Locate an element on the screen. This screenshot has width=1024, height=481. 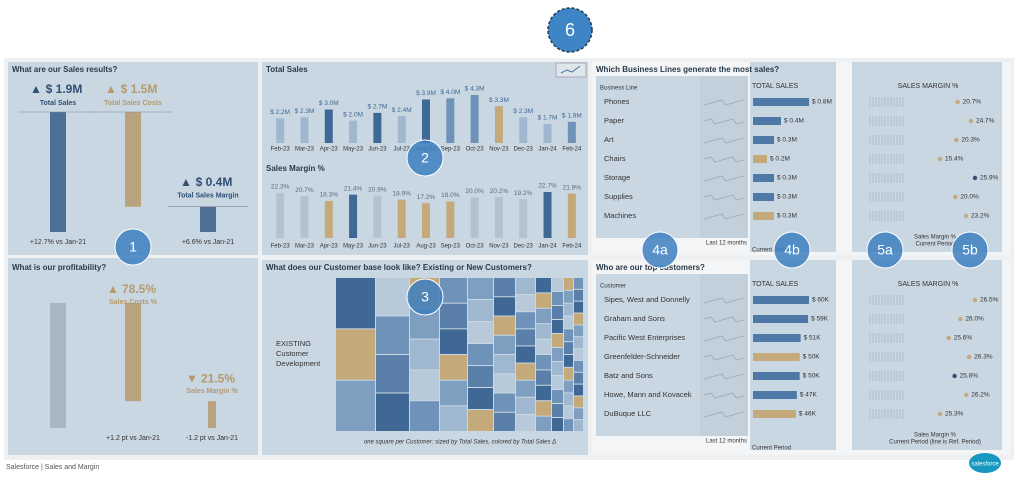
bar-label: 20.2% is located at coordinates (499, 191).